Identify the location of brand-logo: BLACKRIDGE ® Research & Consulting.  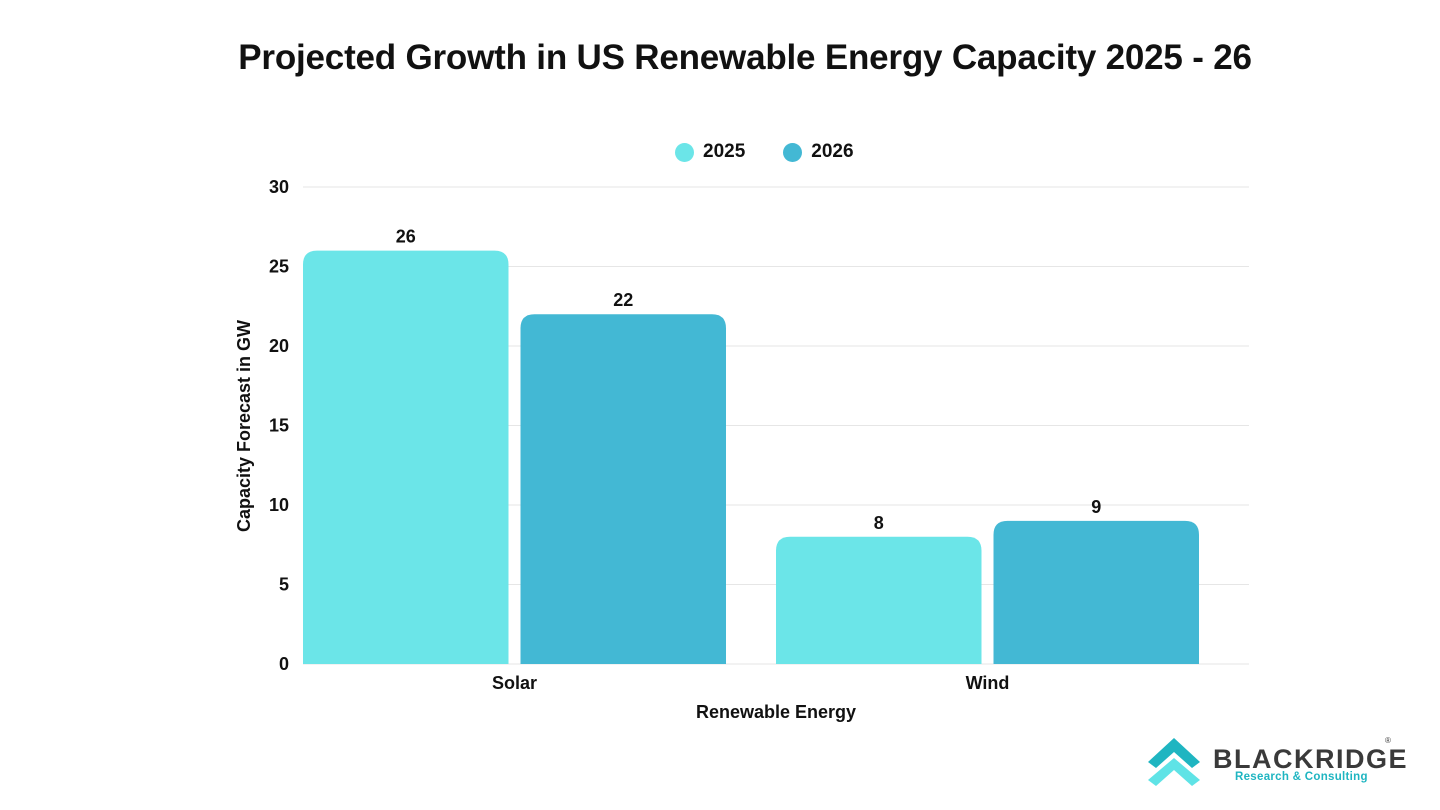
(1276, 762).